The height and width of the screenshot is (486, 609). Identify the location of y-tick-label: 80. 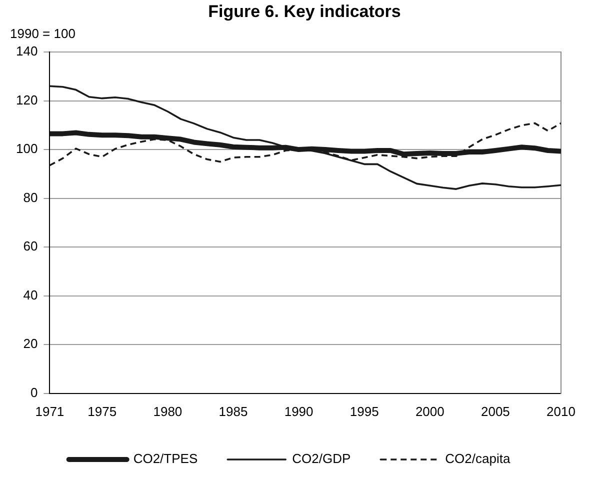
(30, 197).